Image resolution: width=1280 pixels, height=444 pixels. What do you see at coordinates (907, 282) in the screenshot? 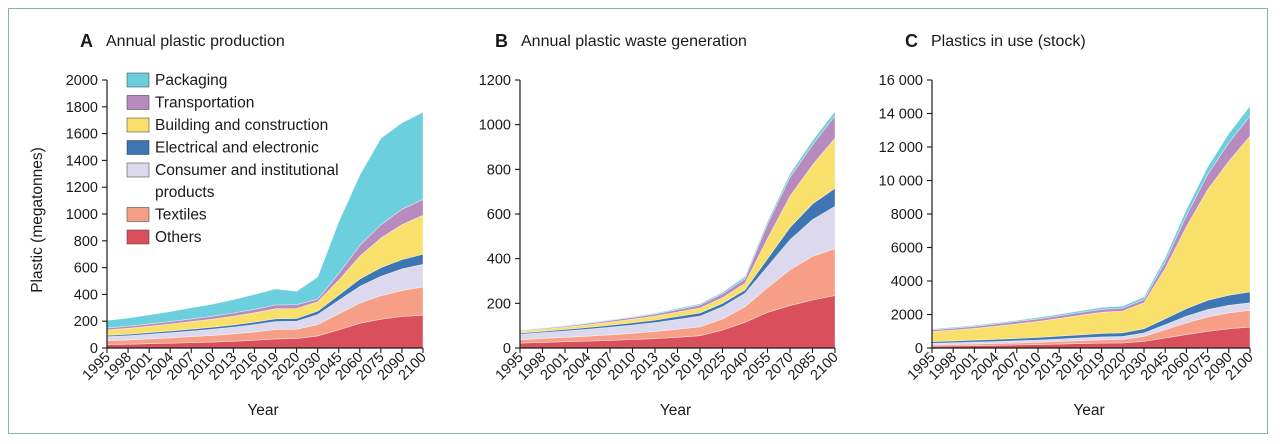
I see `y-tick-label: 4000` at bounding box center [907, 282].